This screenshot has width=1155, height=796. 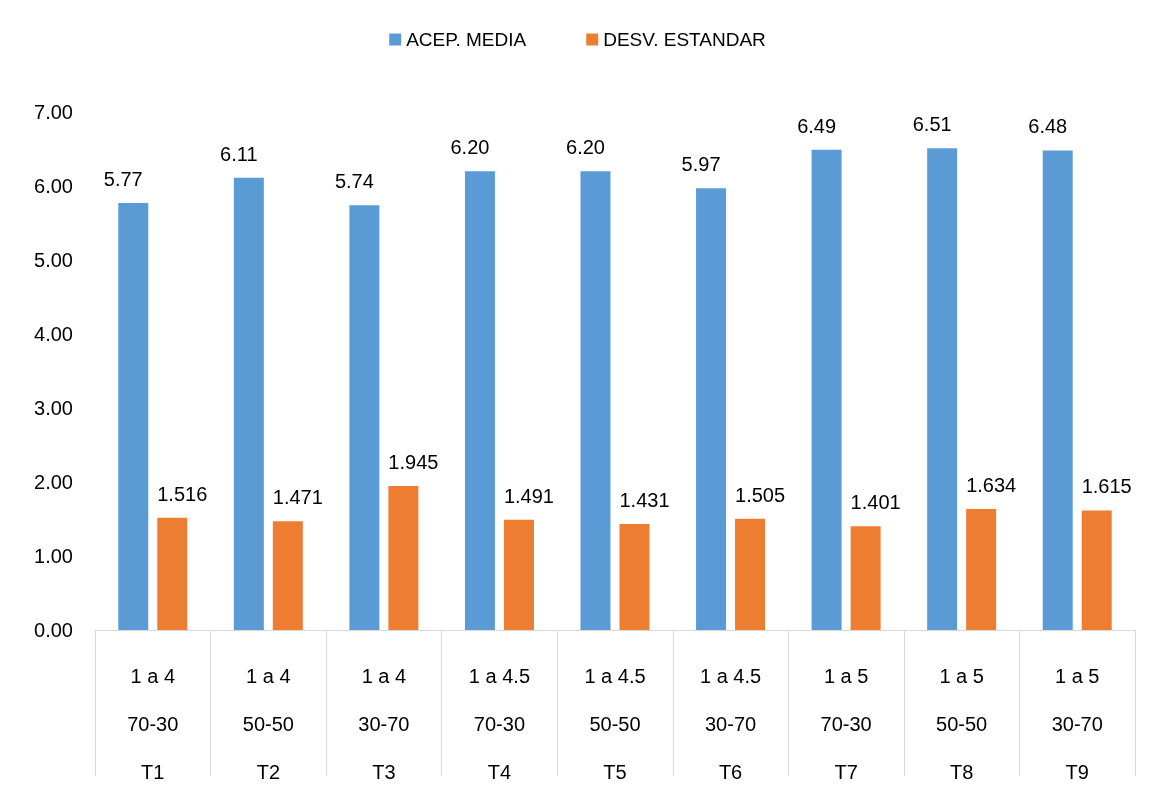 I want to click on data-label: 1.634, so click(x=991, y=485).